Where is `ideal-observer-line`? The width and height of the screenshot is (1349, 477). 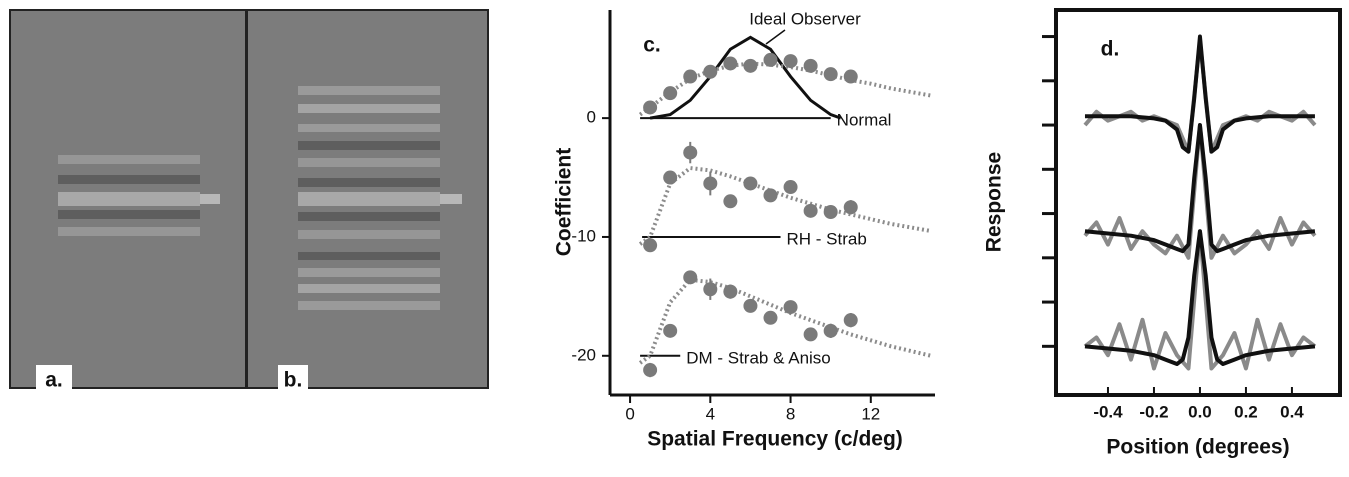 ideal-observer-line is located at coordinates (745, 77).